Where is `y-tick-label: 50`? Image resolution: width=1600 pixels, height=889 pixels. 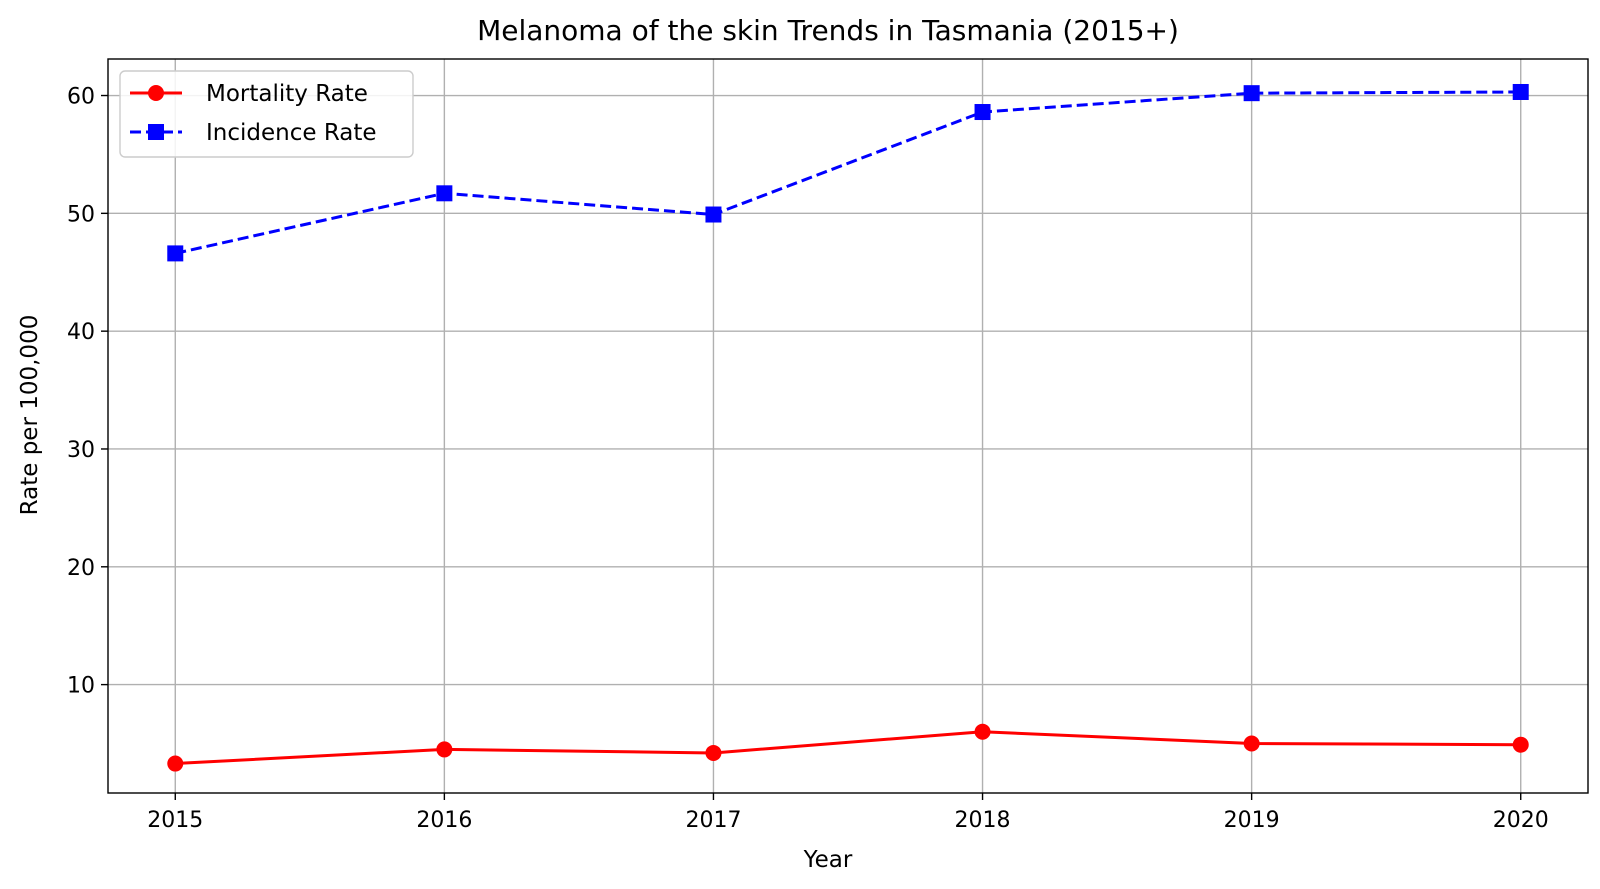
y-tick-label: 50 is located at coordinates (81, 214).